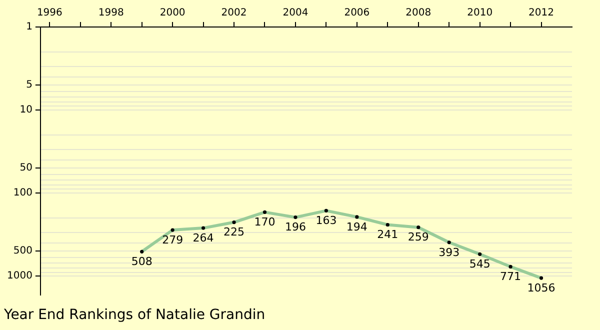 The height and width of the screenshot is (330, 600). I want to click on x-tick-label: 2000, so click(173, 13).